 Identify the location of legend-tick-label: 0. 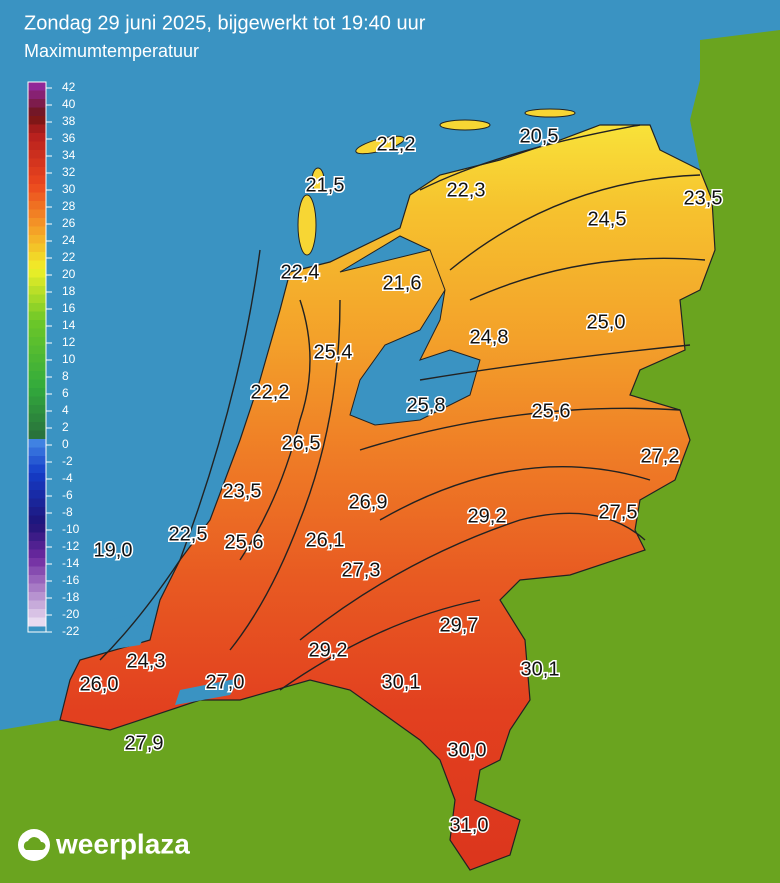
(65, 444).